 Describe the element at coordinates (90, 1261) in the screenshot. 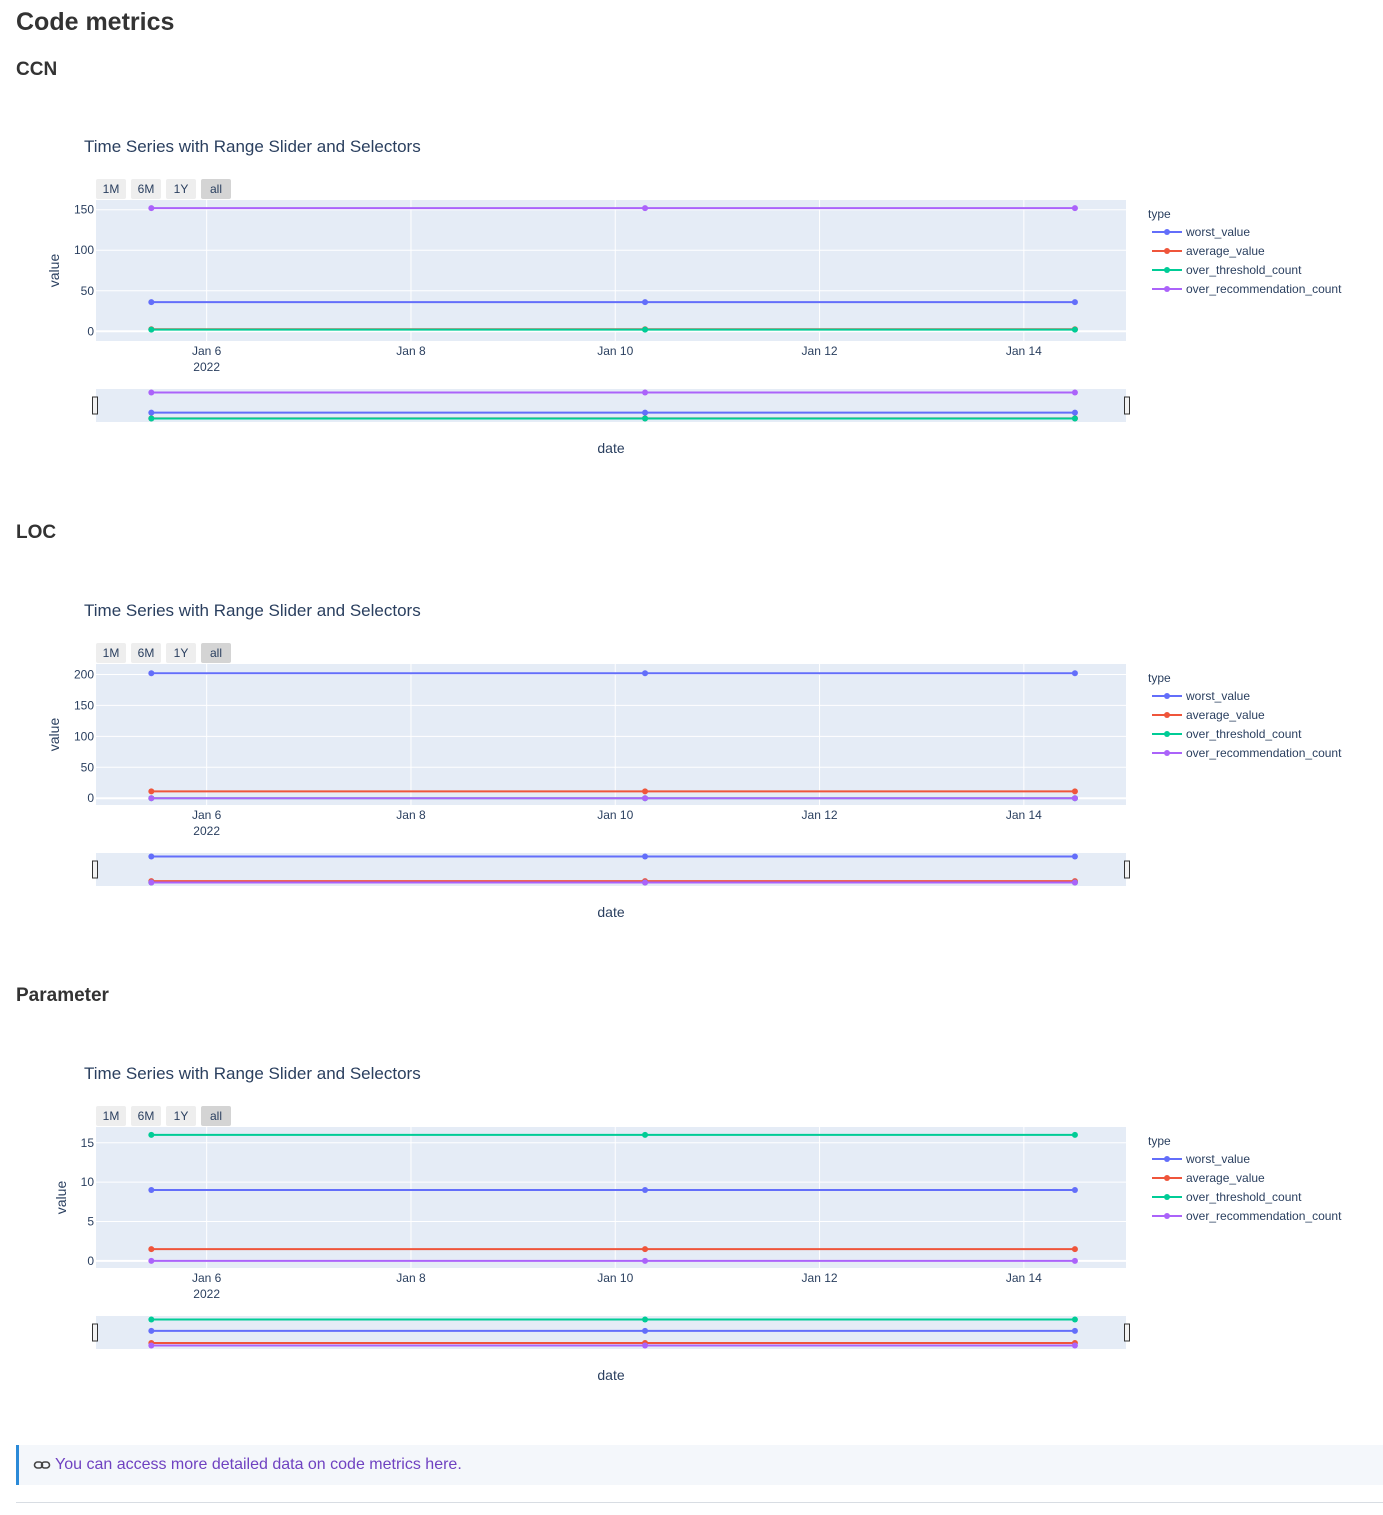

I see `y-tick-label: 0` at that location.